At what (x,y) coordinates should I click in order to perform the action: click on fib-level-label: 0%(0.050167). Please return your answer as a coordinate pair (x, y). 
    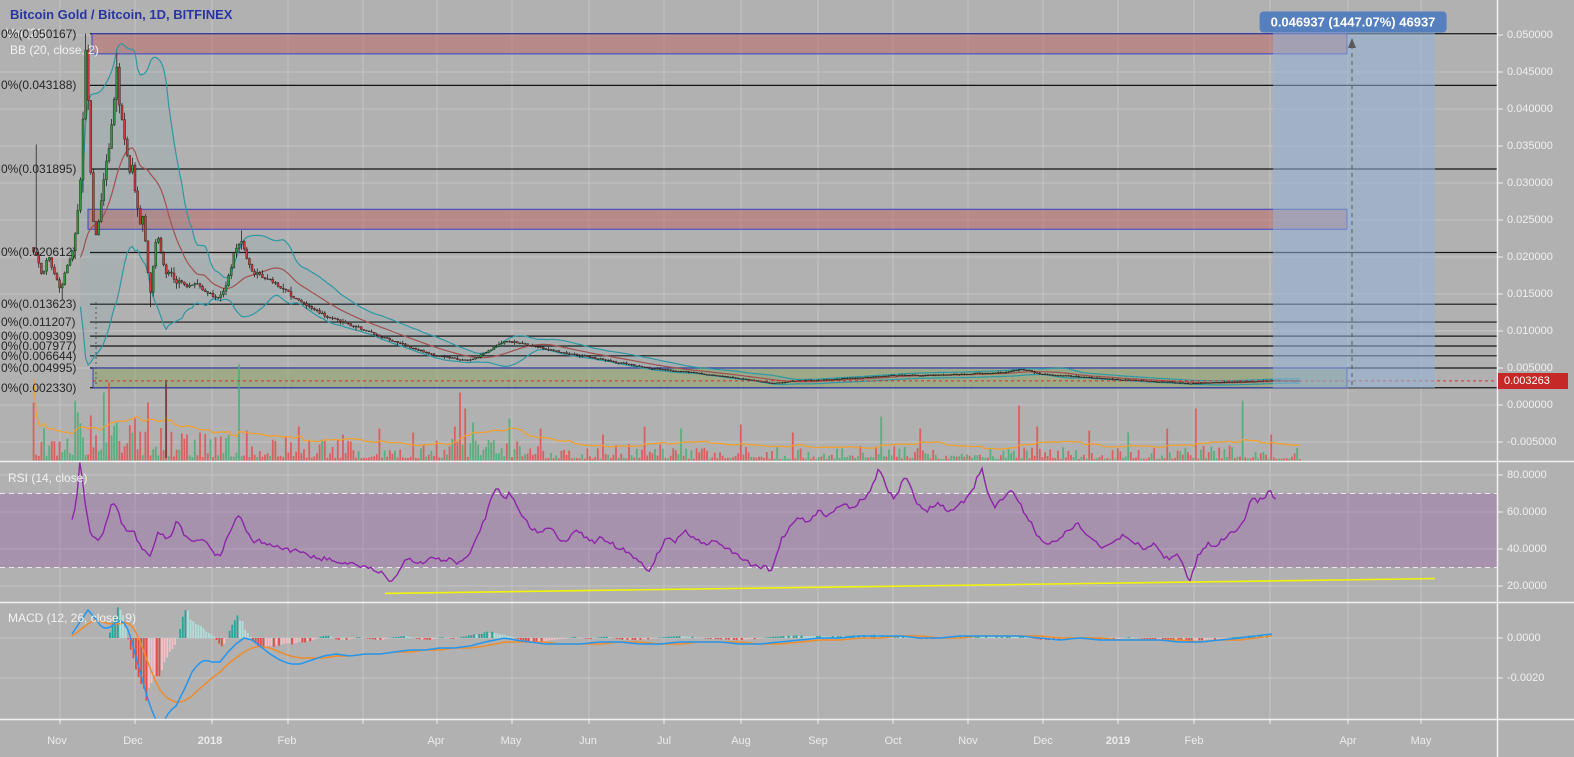
    Looking at the image, I should click on (39, 33).